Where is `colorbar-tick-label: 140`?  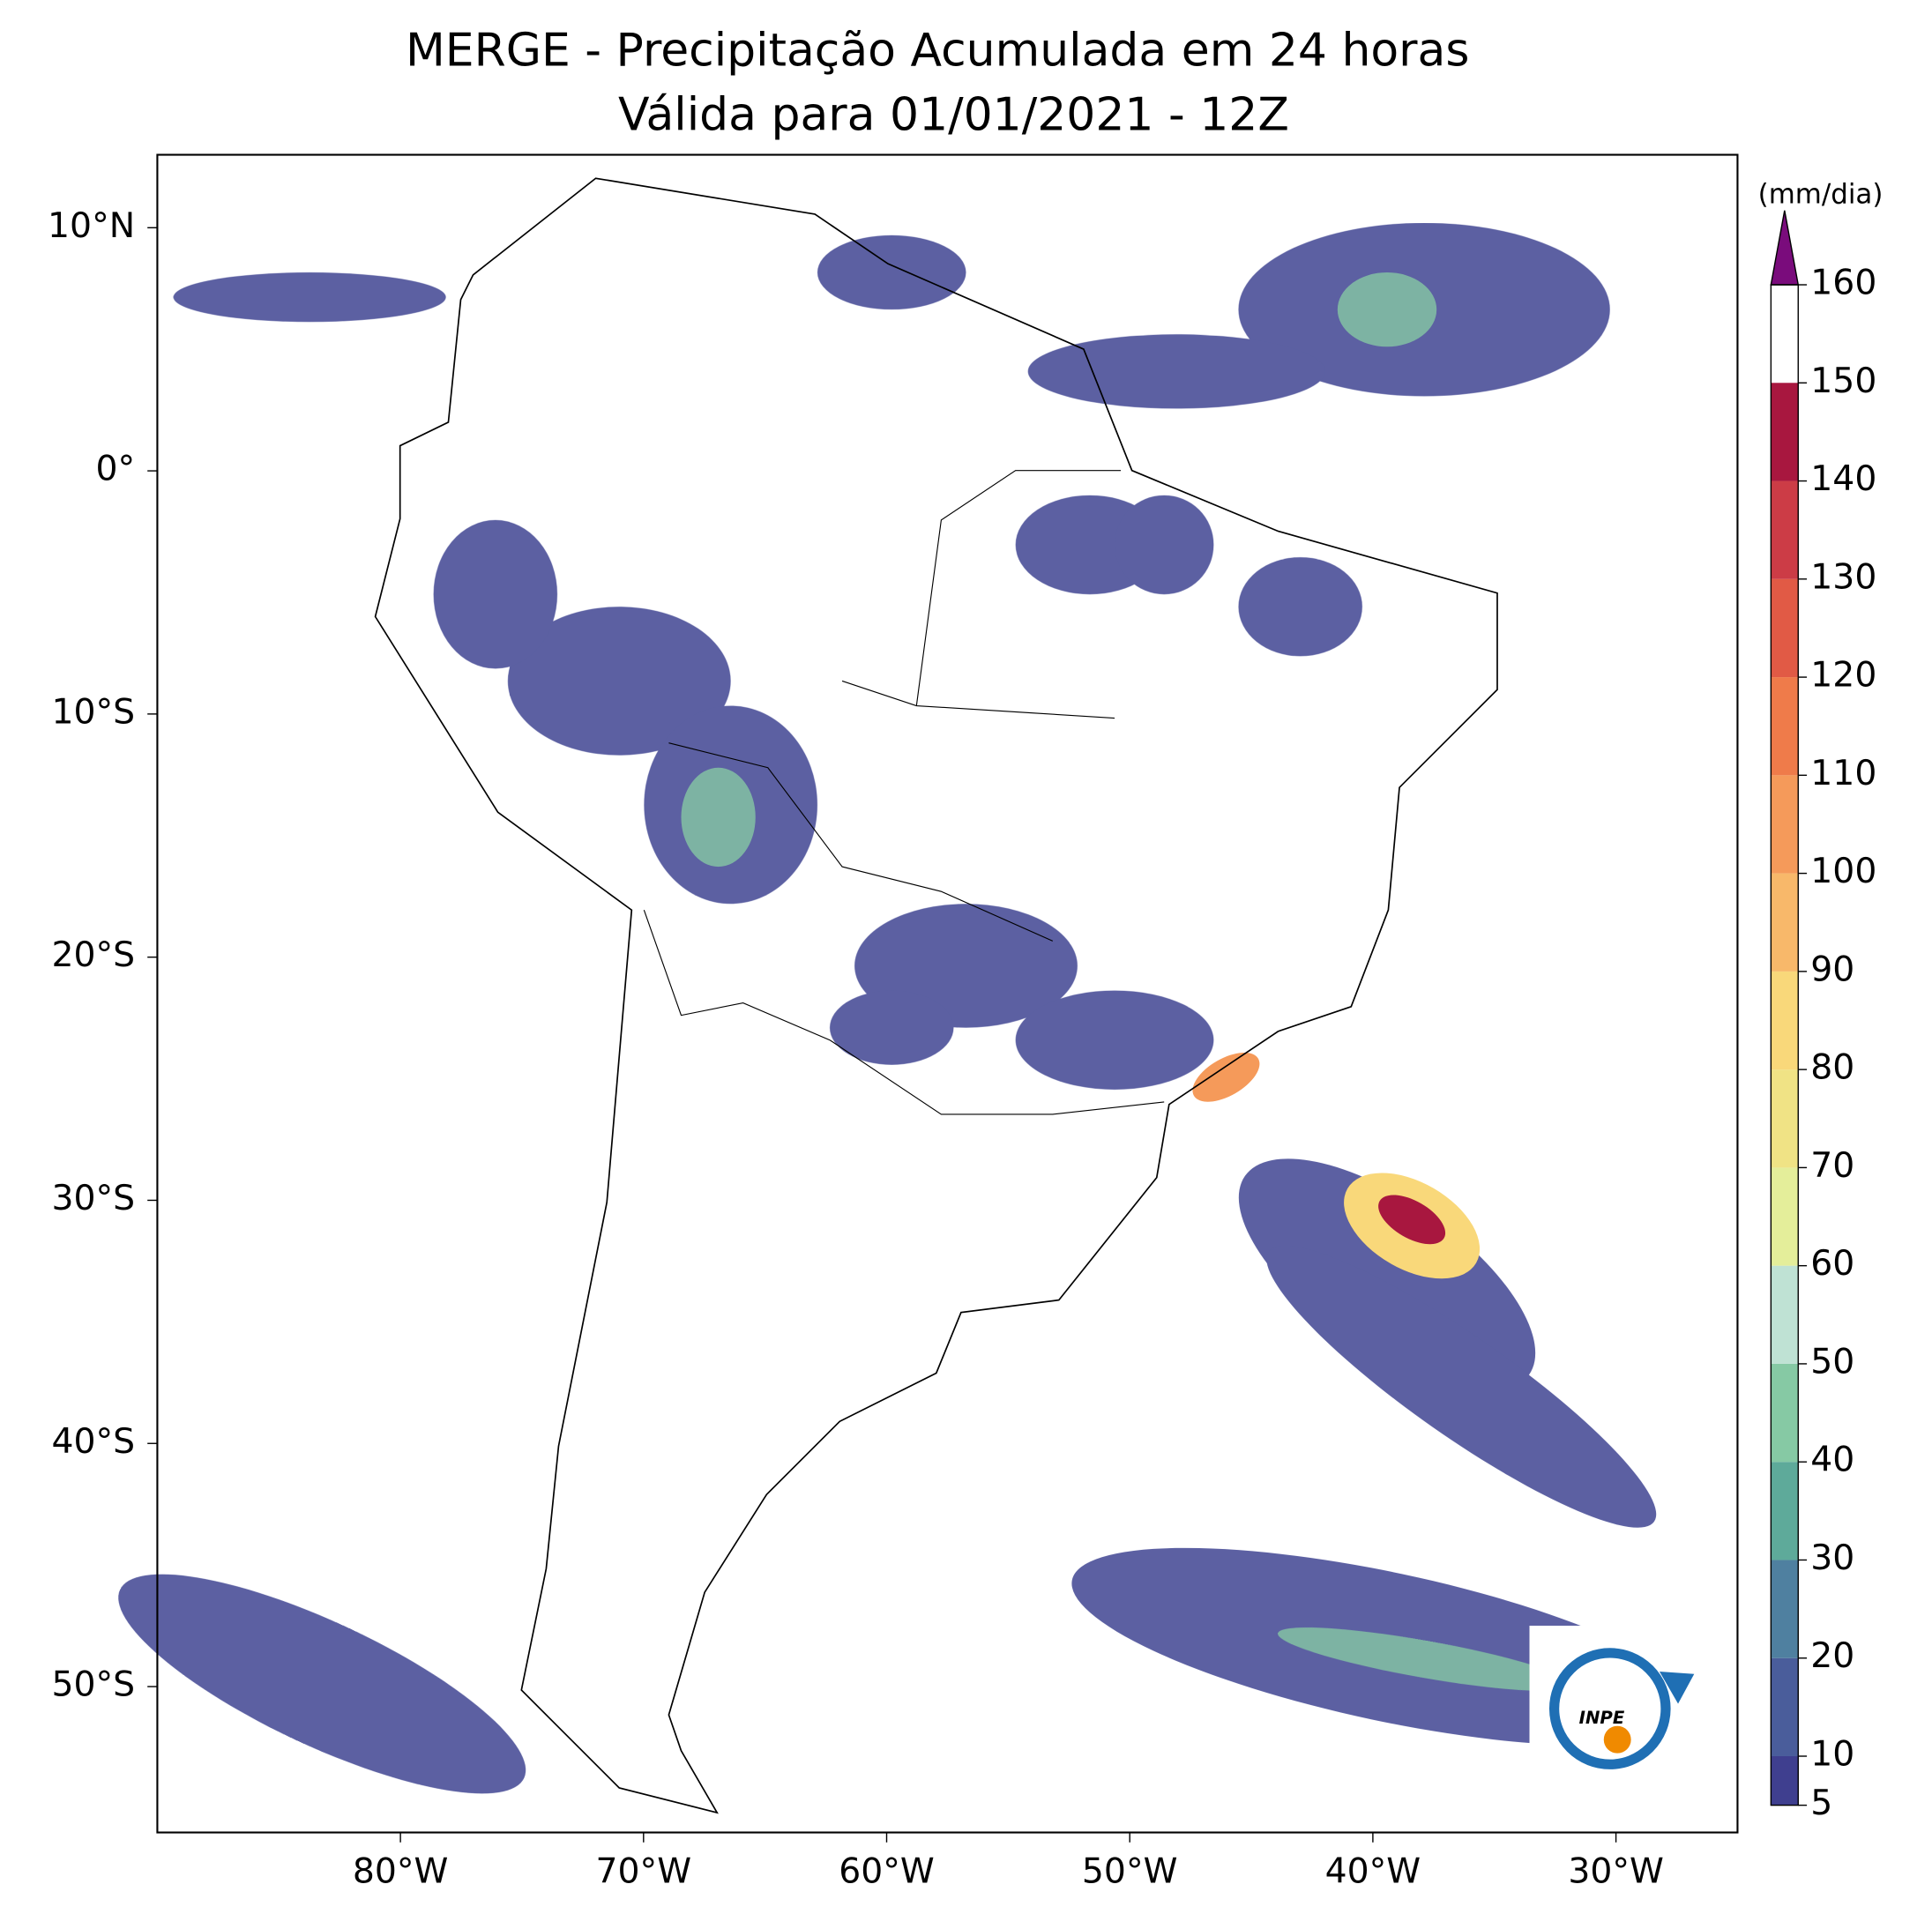 colorbar-tick-label: 140 is located at coordinates (1843, 479).